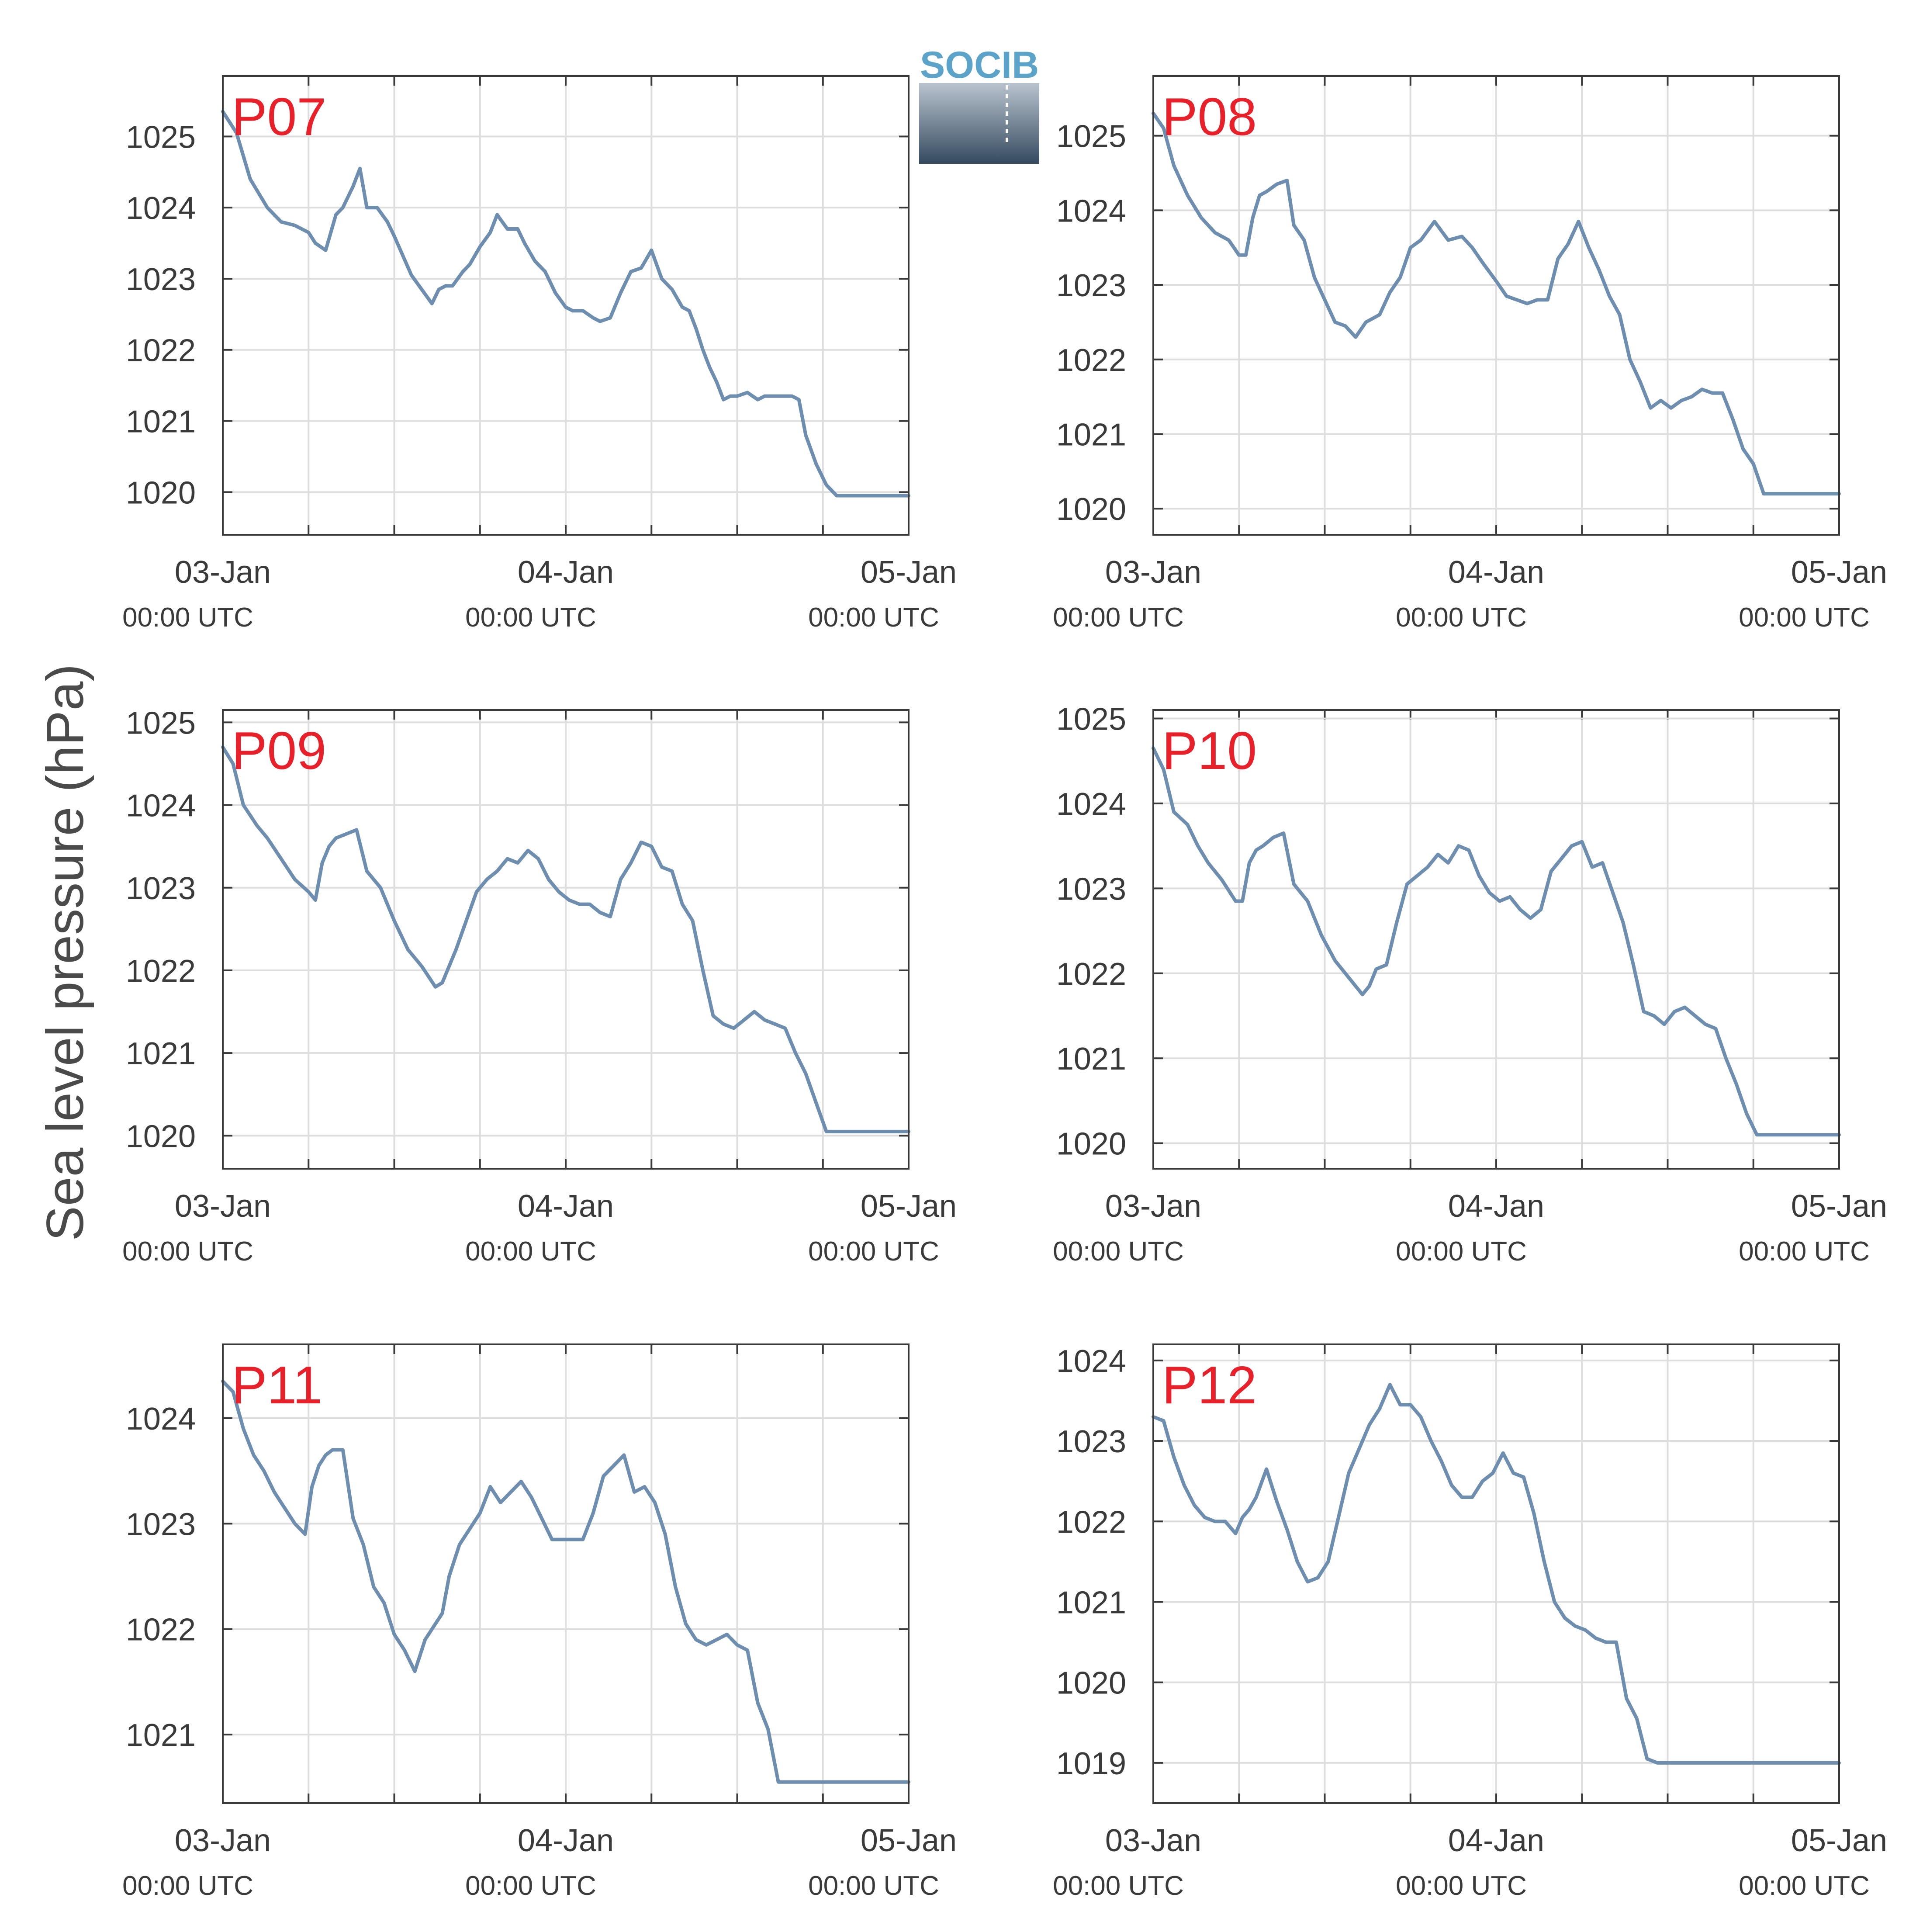 The width and height of the screenshot is (1923, 1932). Describe the element at coordinates (1091, 1763) in the screenshot. I see `y-tick-label: 1019` at that location.